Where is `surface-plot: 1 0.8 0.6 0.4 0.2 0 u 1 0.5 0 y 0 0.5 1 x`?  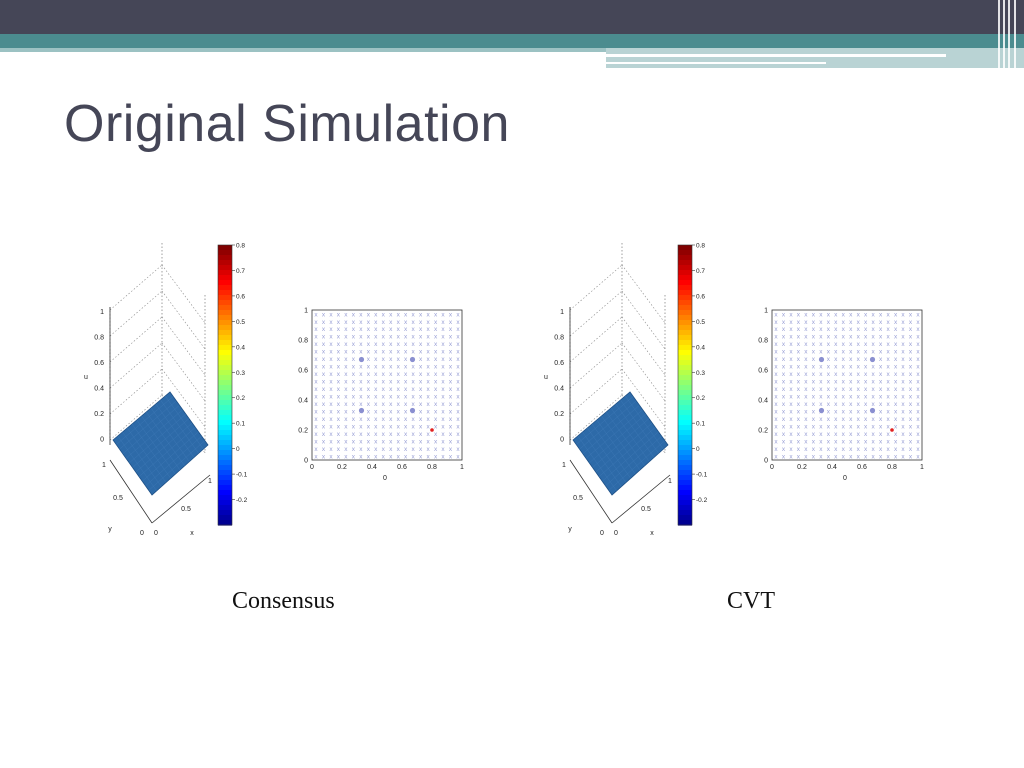
surface-plot: 1 0.8 0.6 0.4 0.2 0 u 1 0.5 0 y 0 0.5 1 x is located at coordinates (608, 390).